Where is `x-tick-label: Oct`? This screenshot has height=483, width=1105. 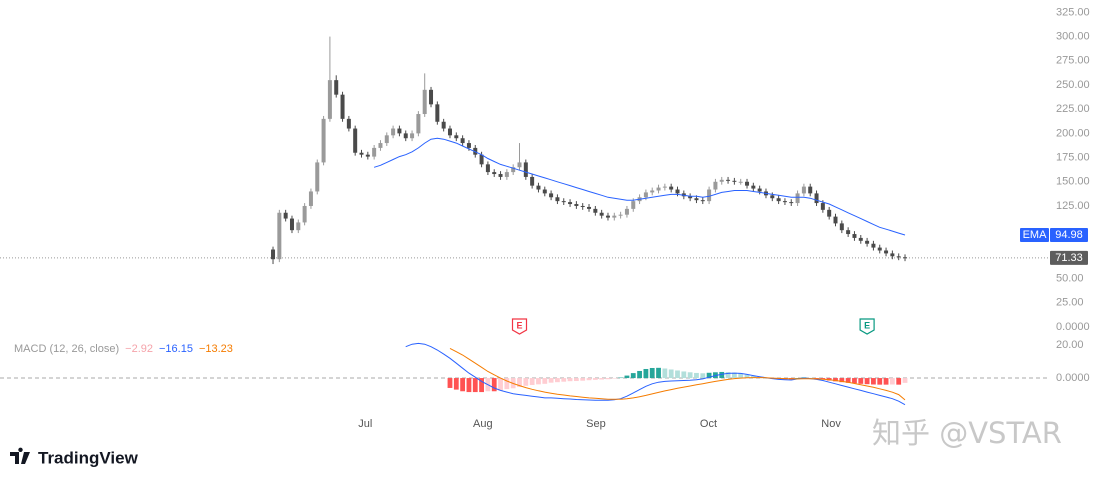
x-tick-label: Oct is located at coordinates (708, 424).